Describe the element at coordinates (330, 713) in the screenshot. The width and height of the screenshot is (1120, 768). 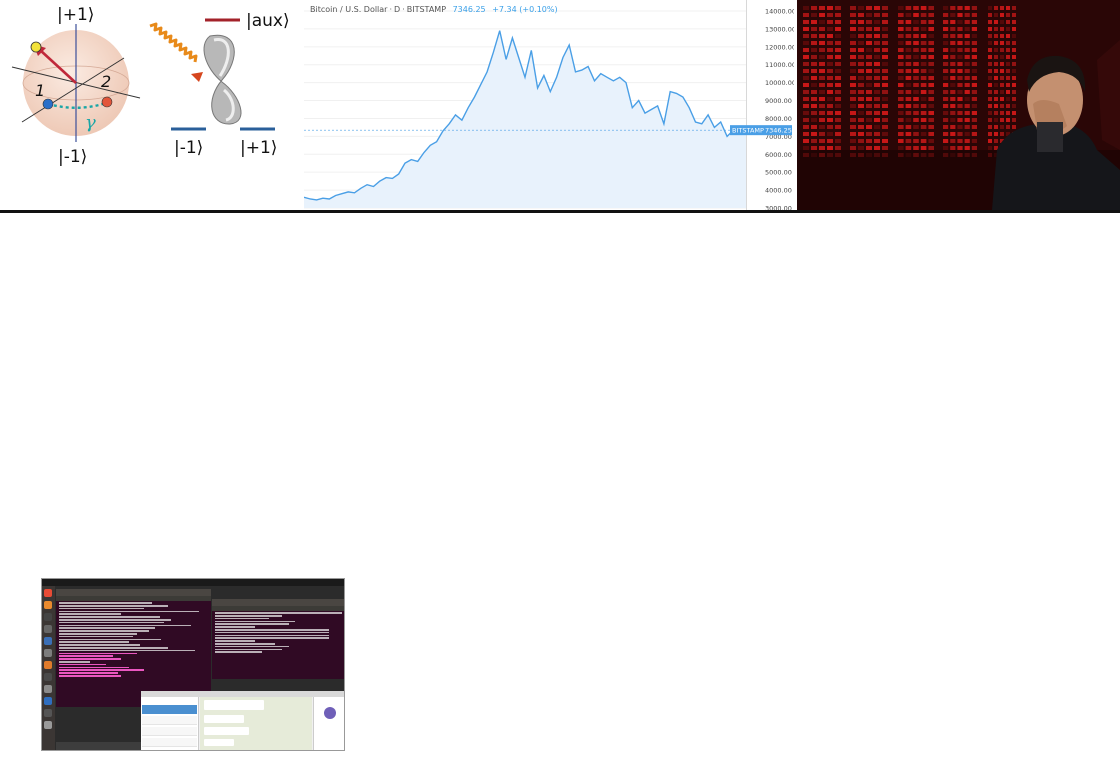
I see `group-avatar` at that location.